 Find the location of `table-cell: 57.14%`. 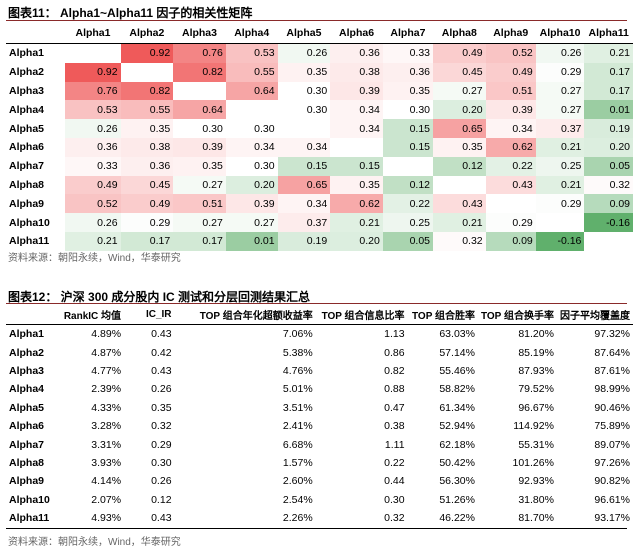

table-cell: 57.14% is located at coordinates (457, 352).